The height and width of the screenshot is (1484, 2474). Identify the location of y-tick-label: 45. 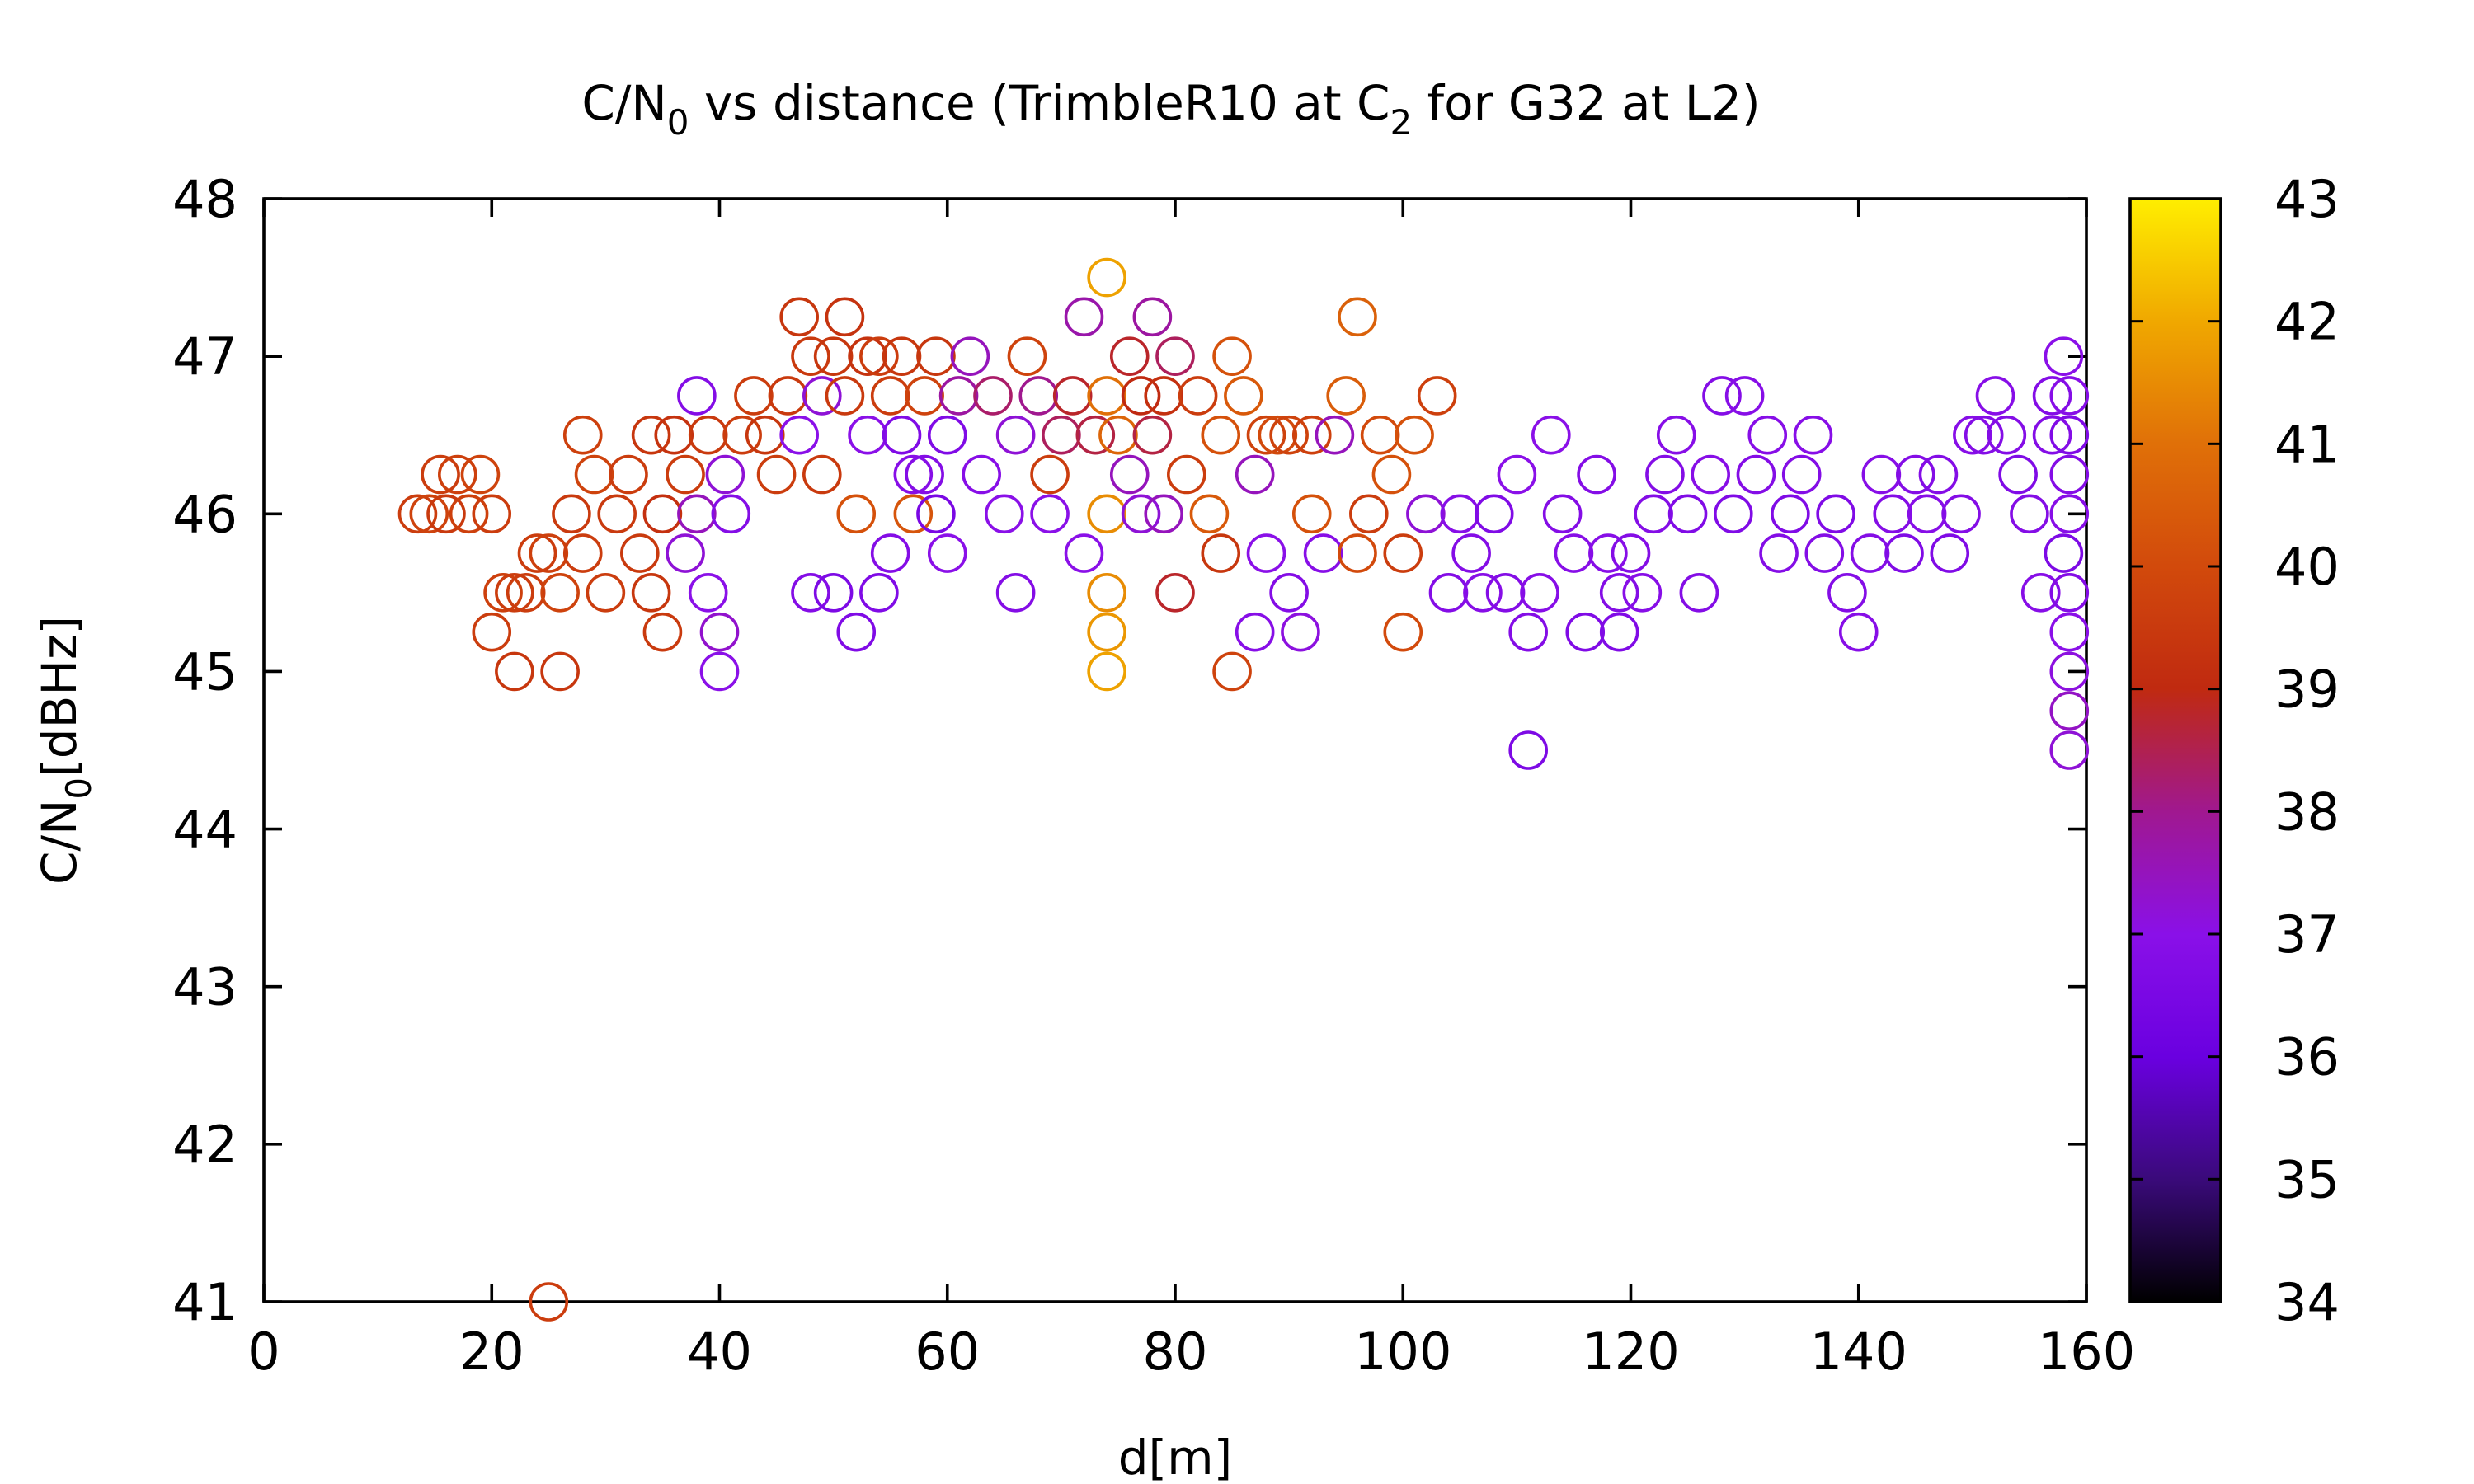
(205, 671).